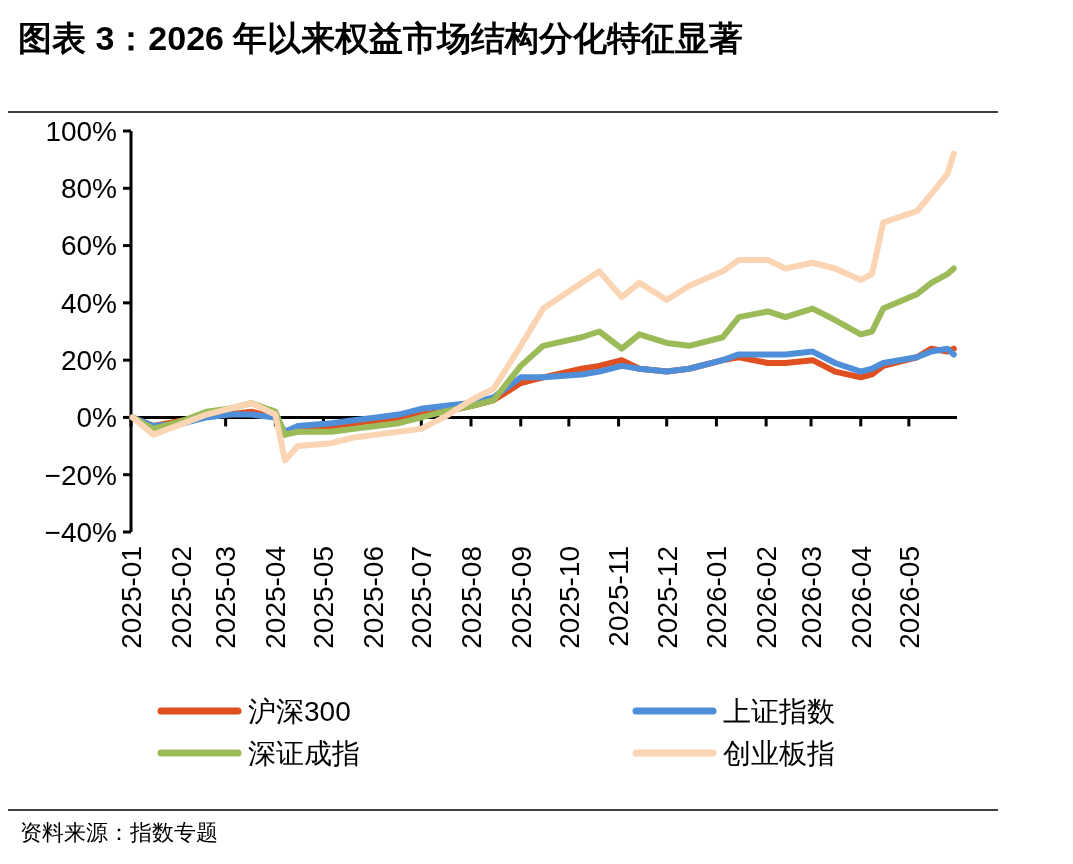 The image size is (1073, 864). Describe the element at coordinates (471, 597) in the screenshot. I see `x-tick-label: 2025-08` at that location.